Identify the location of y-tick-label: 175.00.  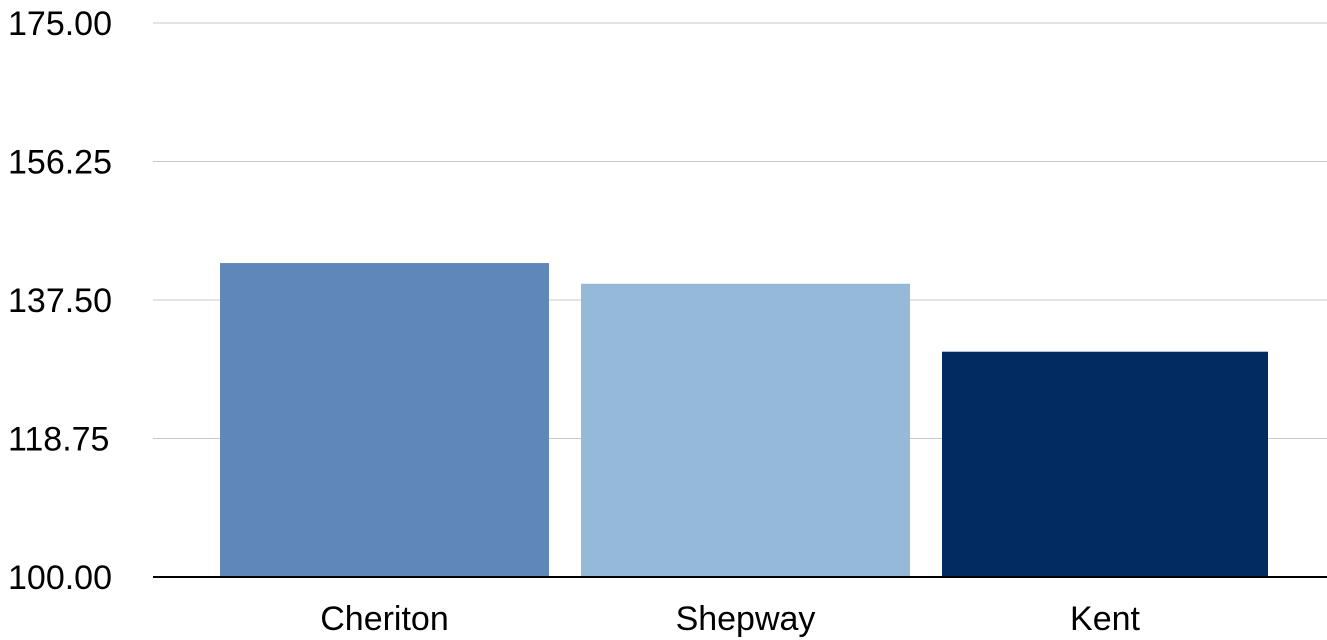
(60, 24).